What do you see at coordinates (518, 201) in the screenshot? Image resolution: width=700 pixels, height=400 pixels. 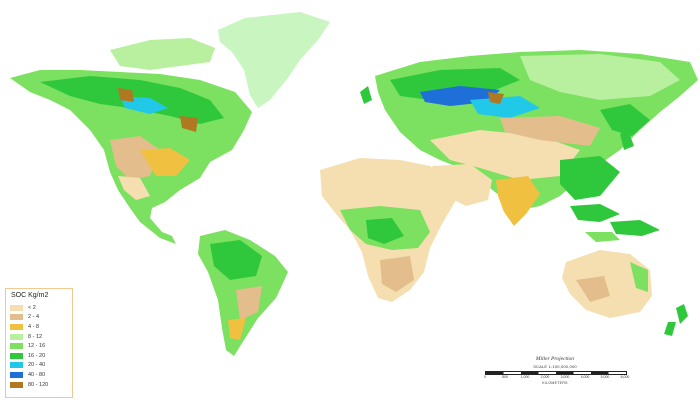 I see `india` at bounding box center [518, 201].